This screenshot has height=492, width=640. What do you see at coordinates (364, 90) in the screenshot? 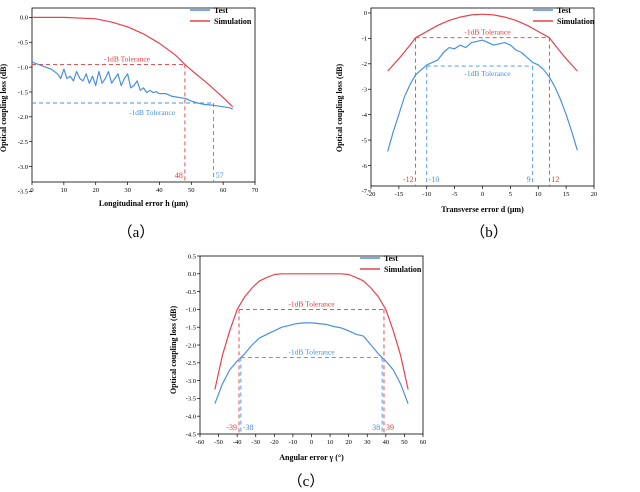
I see `y-tick-label: -3` at bounding box center [364, 90].